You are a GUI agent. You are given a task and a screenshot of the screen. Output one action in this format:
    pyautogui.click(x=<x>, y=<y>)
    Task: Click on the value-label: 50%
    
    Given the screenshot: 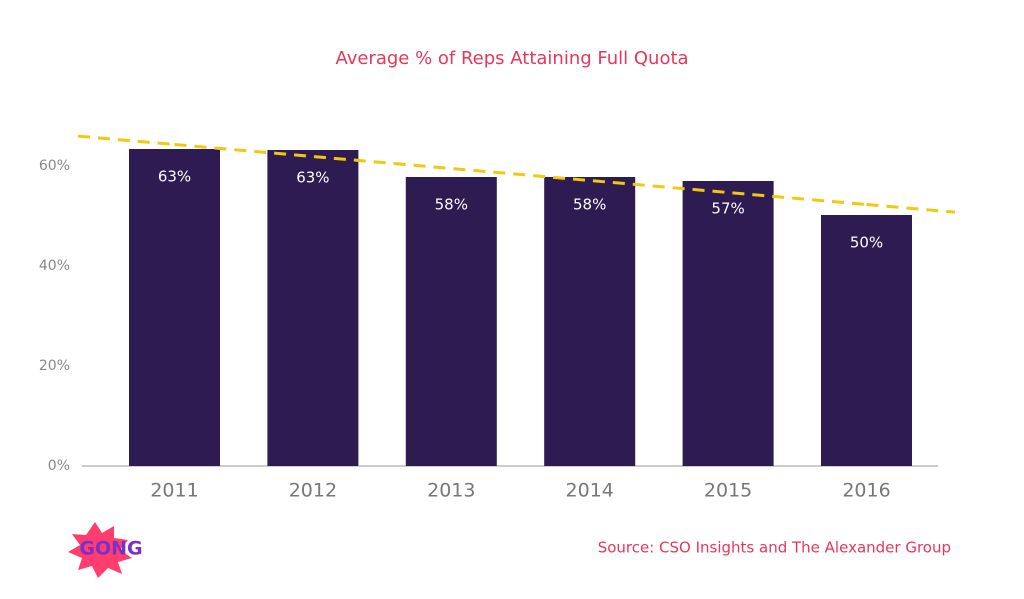 What is the action you would take?
    pyautogui.click(x=866, y=243)
    